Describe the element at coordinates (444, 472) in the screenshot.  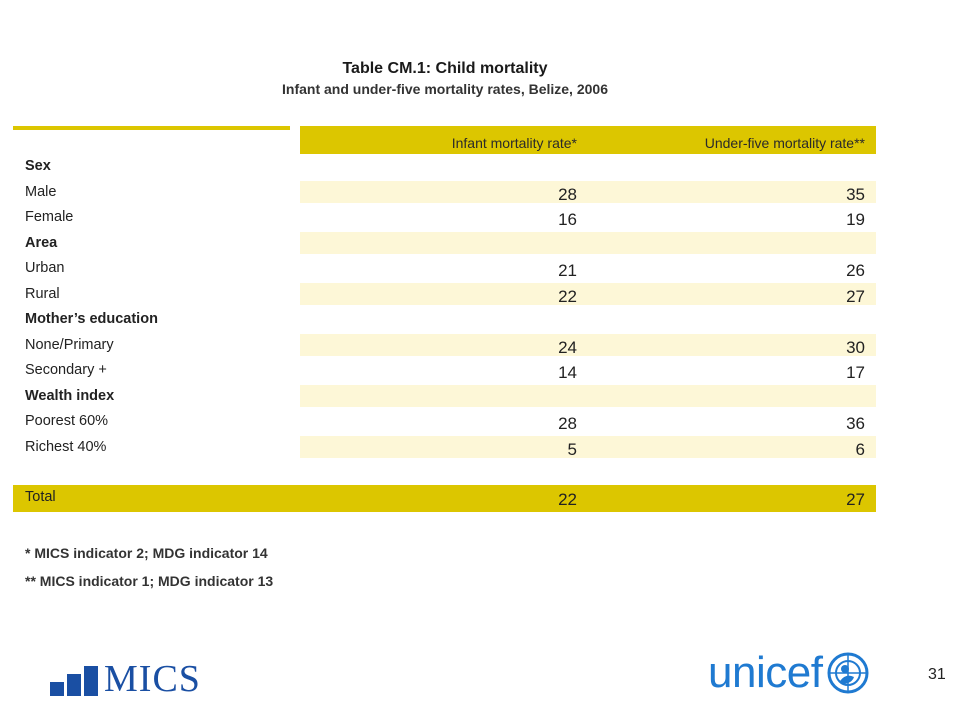
I see `table-spacer` at that location.